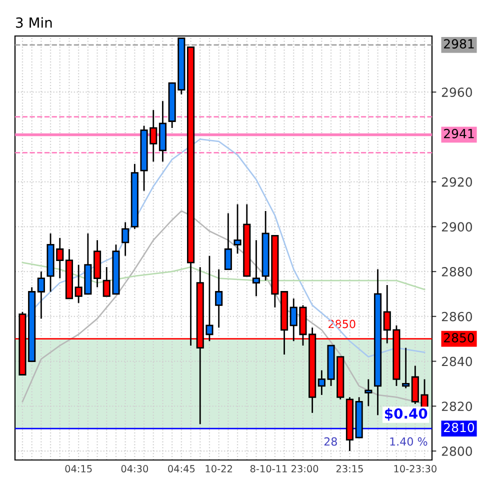 The image size is (498, 493). Describe the element at coordinates (459, 427) in the screenshot. I see `ref-line-label: 2810` at that location.